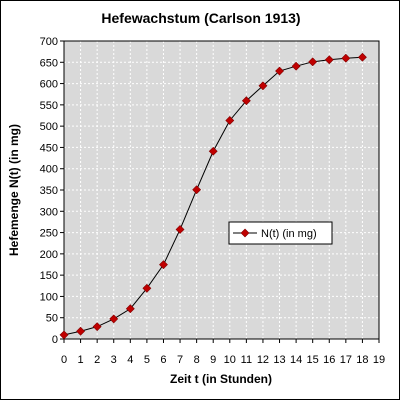  I want to click on x-tick-label: 5, so click(147, 360).